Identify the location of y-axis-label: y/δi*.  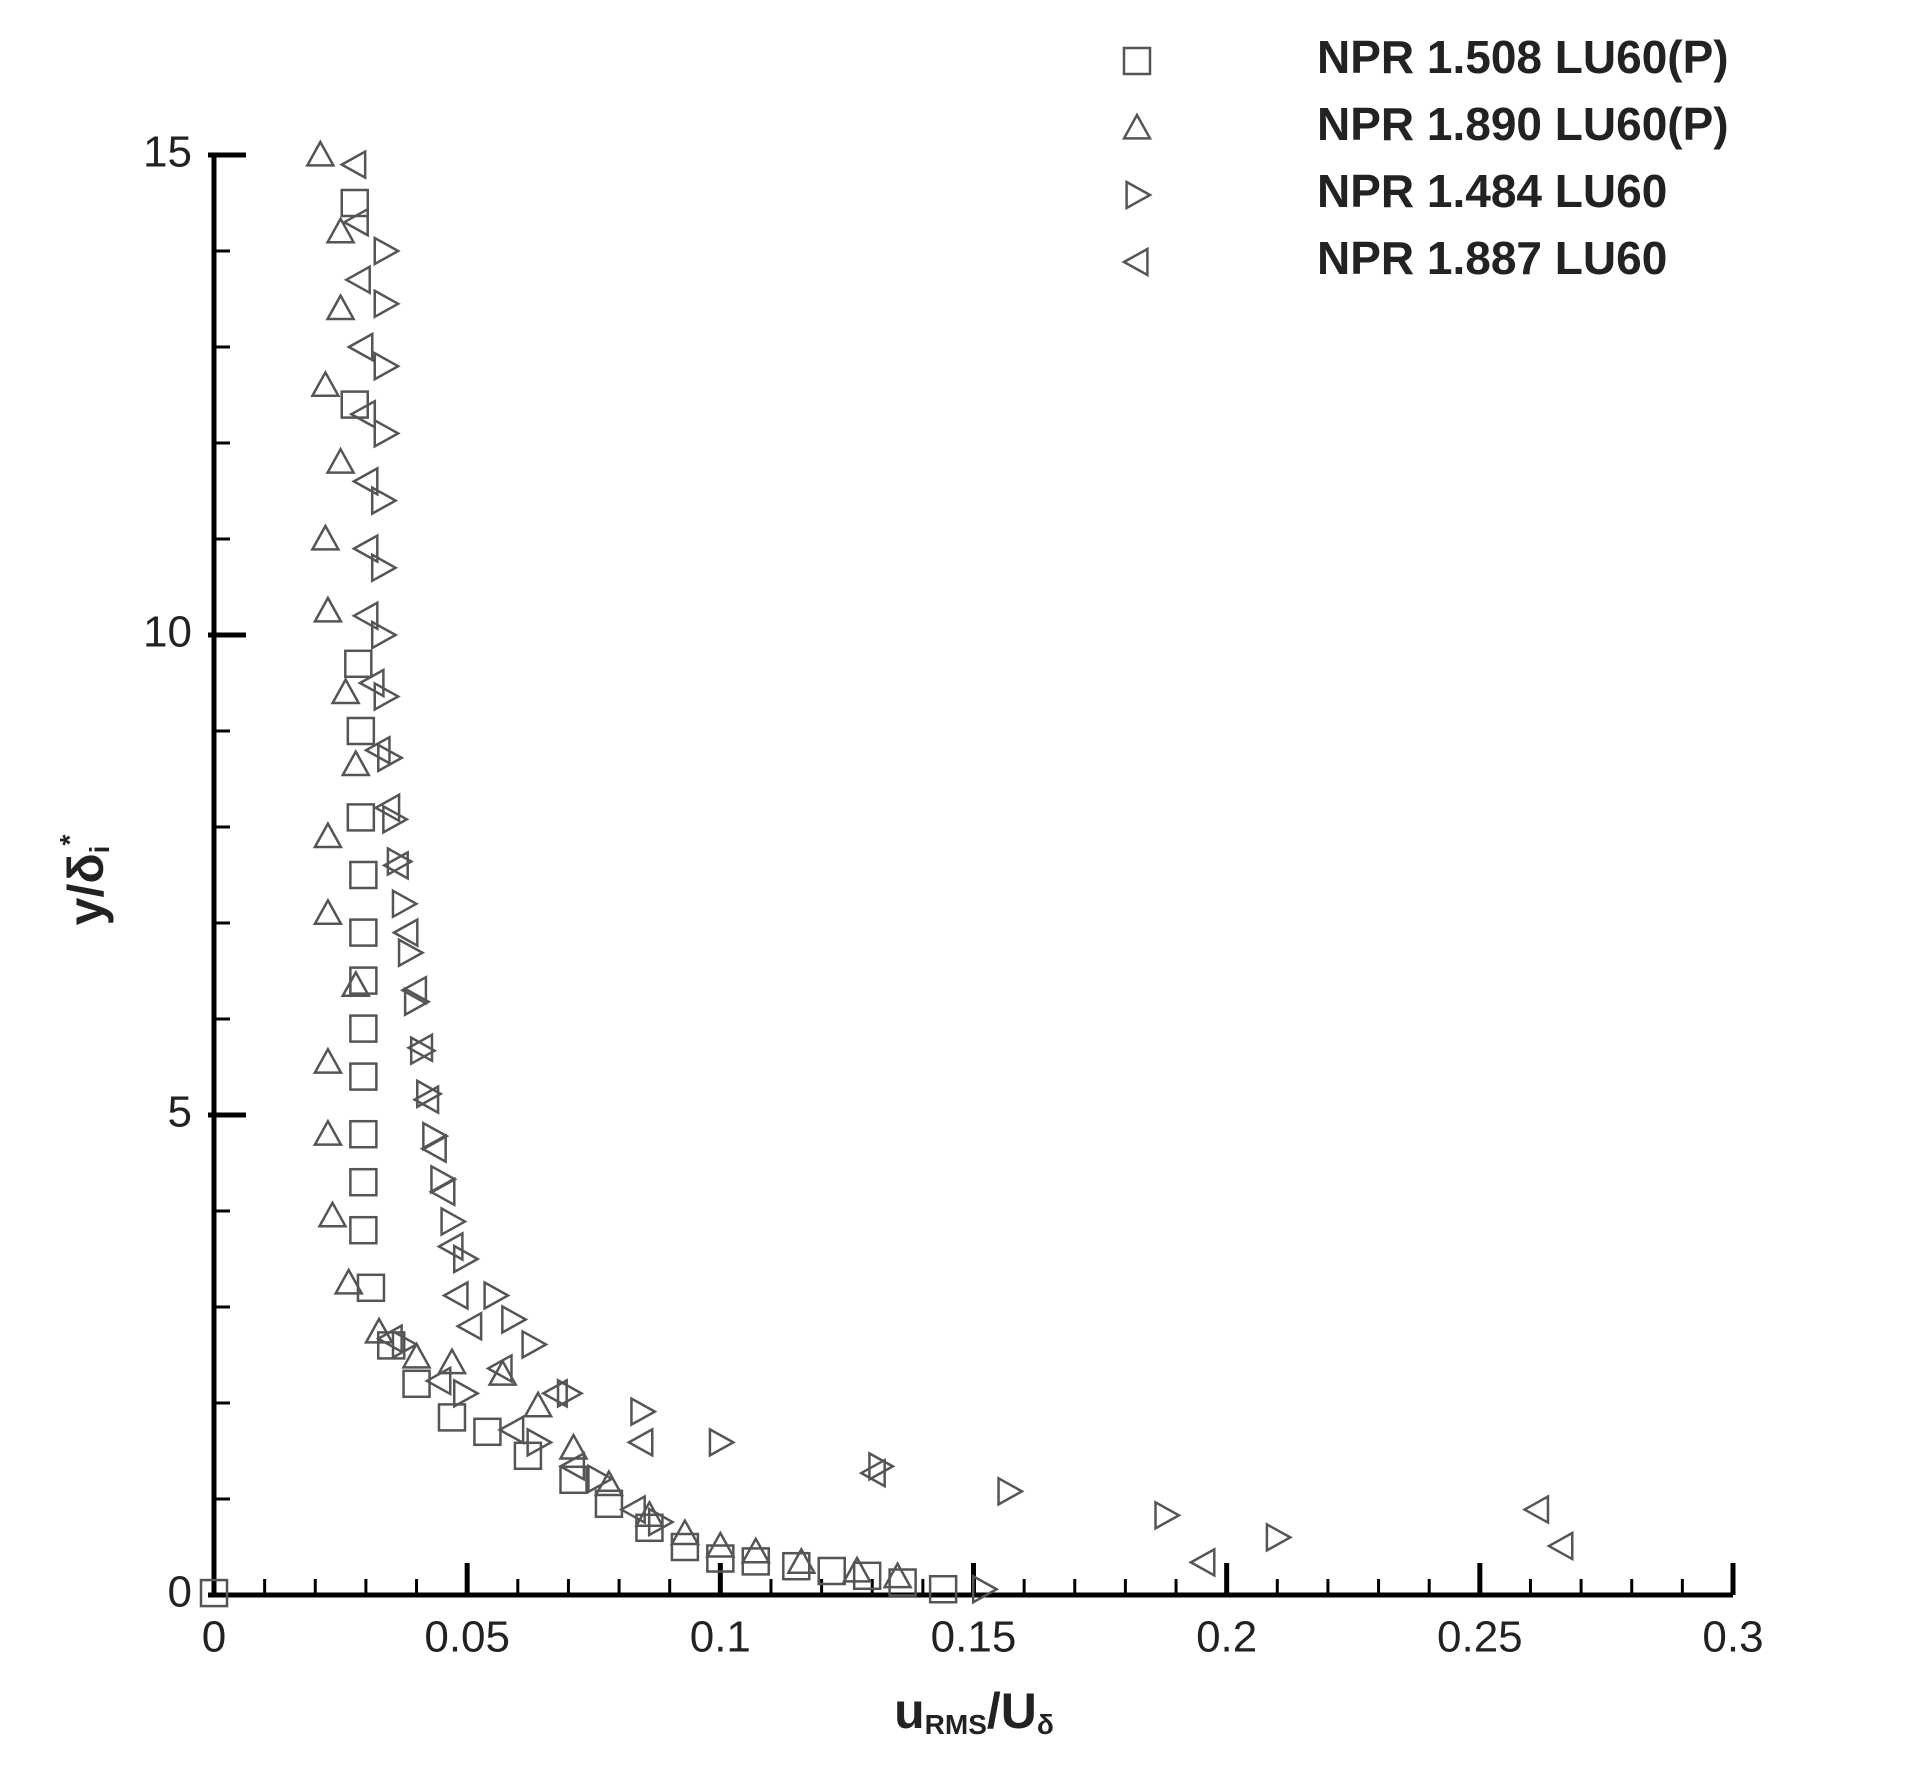
(84, 880).